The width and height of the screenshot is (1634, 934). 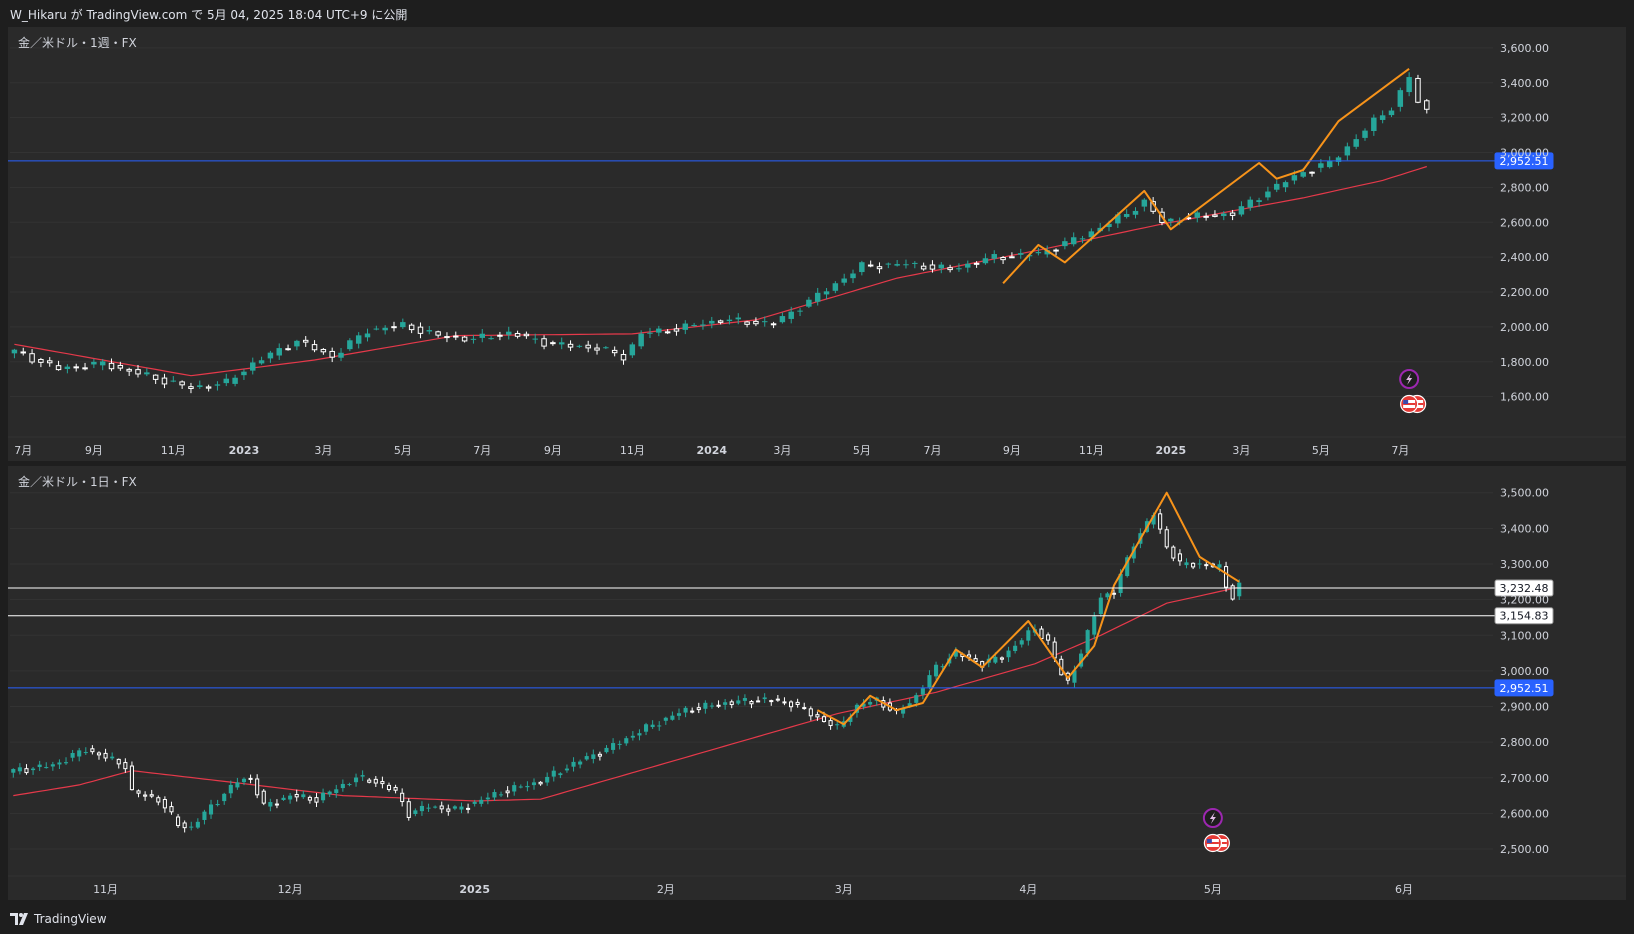 What do you see at coordinates (70, 919) in the screenshot?
I see `footer-brand: TradingView` at bounding box center [70, 919].